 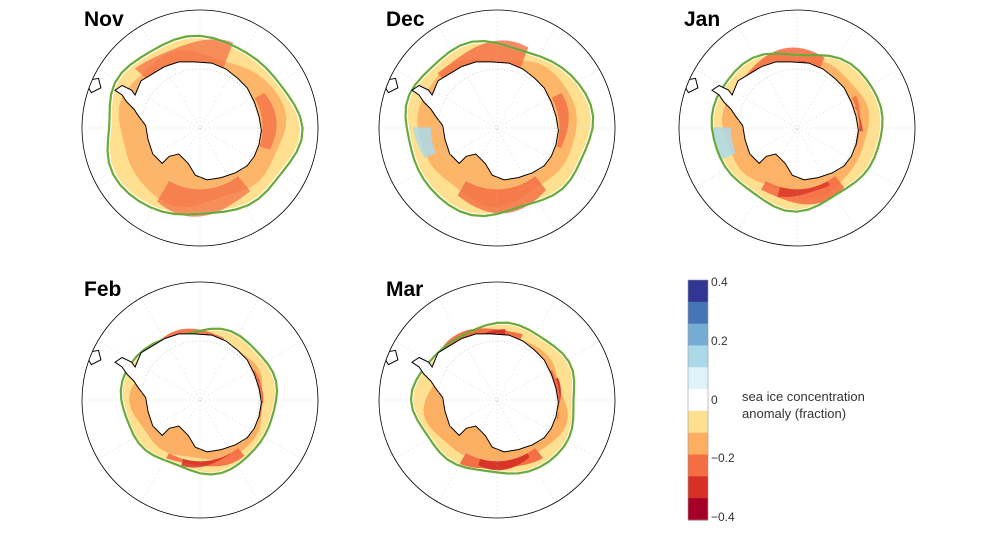 What do you see at coordinates (794, 413) in the screenshot?
I see `colorbar-caption-line2: anomaly (fraction)` at bounding box center [794, 413].